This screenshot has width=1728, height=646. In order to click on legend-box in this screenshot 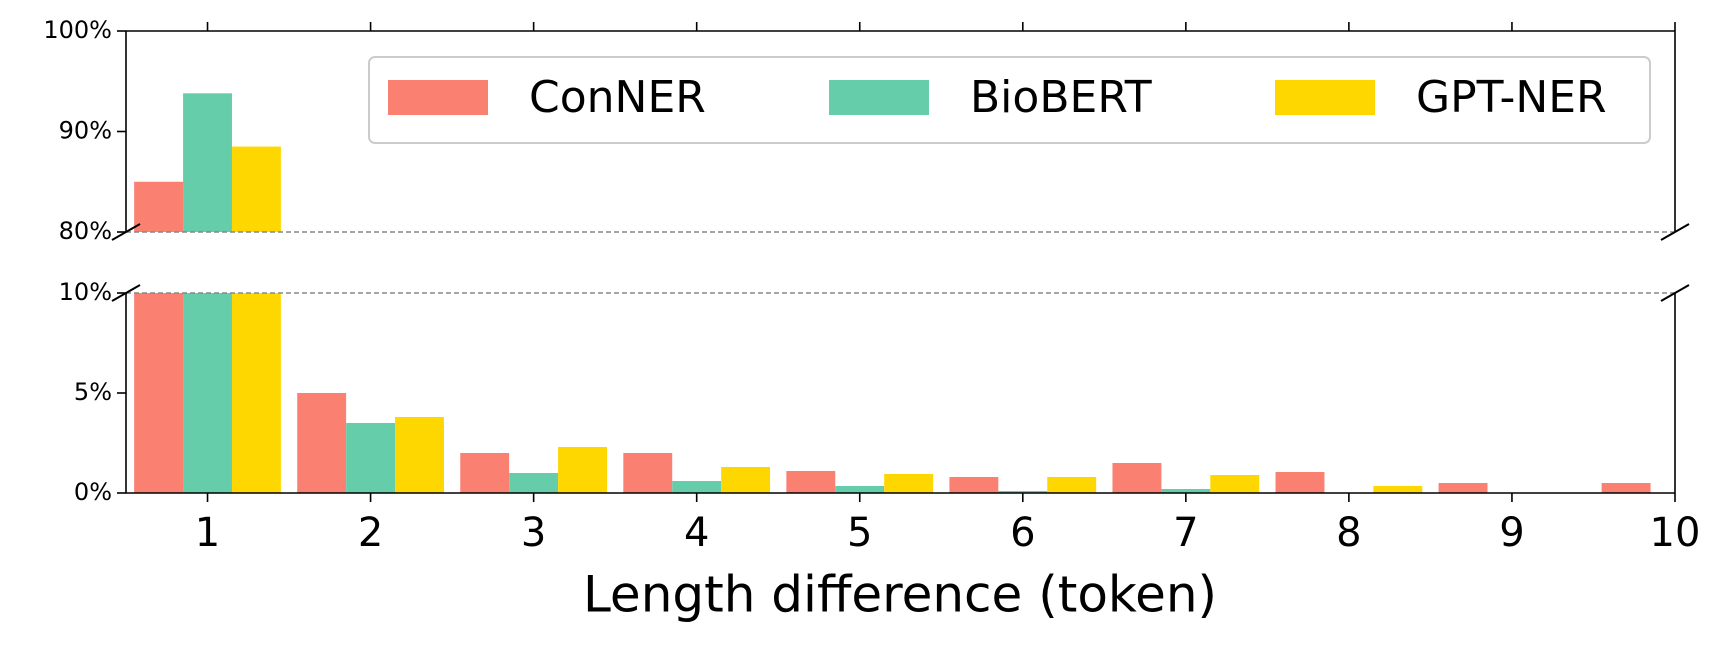, I will do `click(1009, 100)`.